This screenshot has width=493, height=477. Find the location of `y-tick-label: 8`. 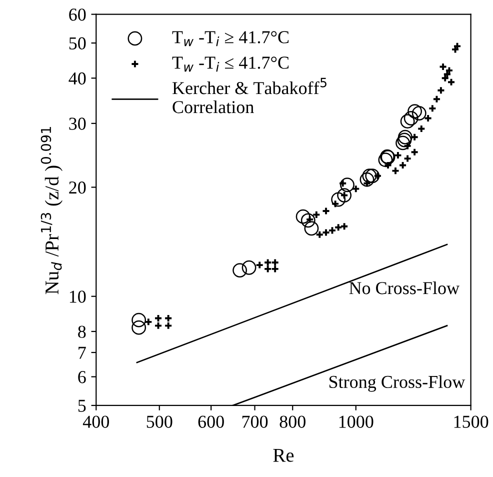

y-tick-label: 8 is located at coordinates (82, 332).